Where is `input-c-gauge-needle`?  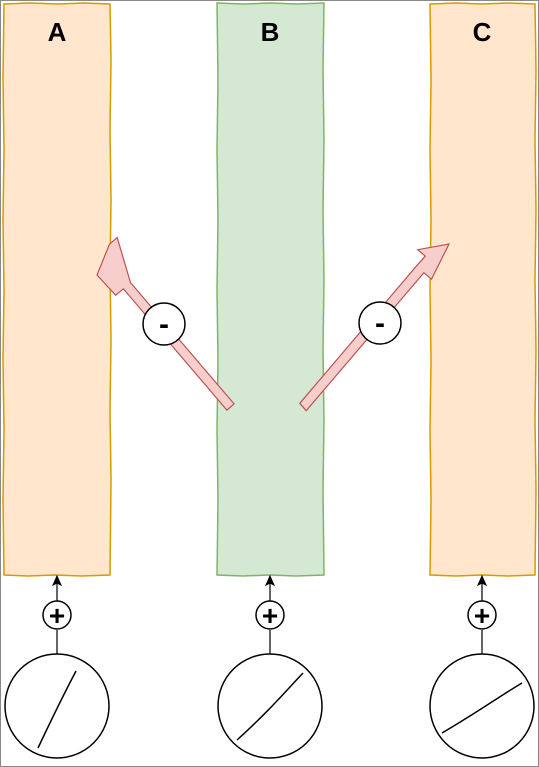
input-c-gauge-needle is located at coordinates (482, 708).